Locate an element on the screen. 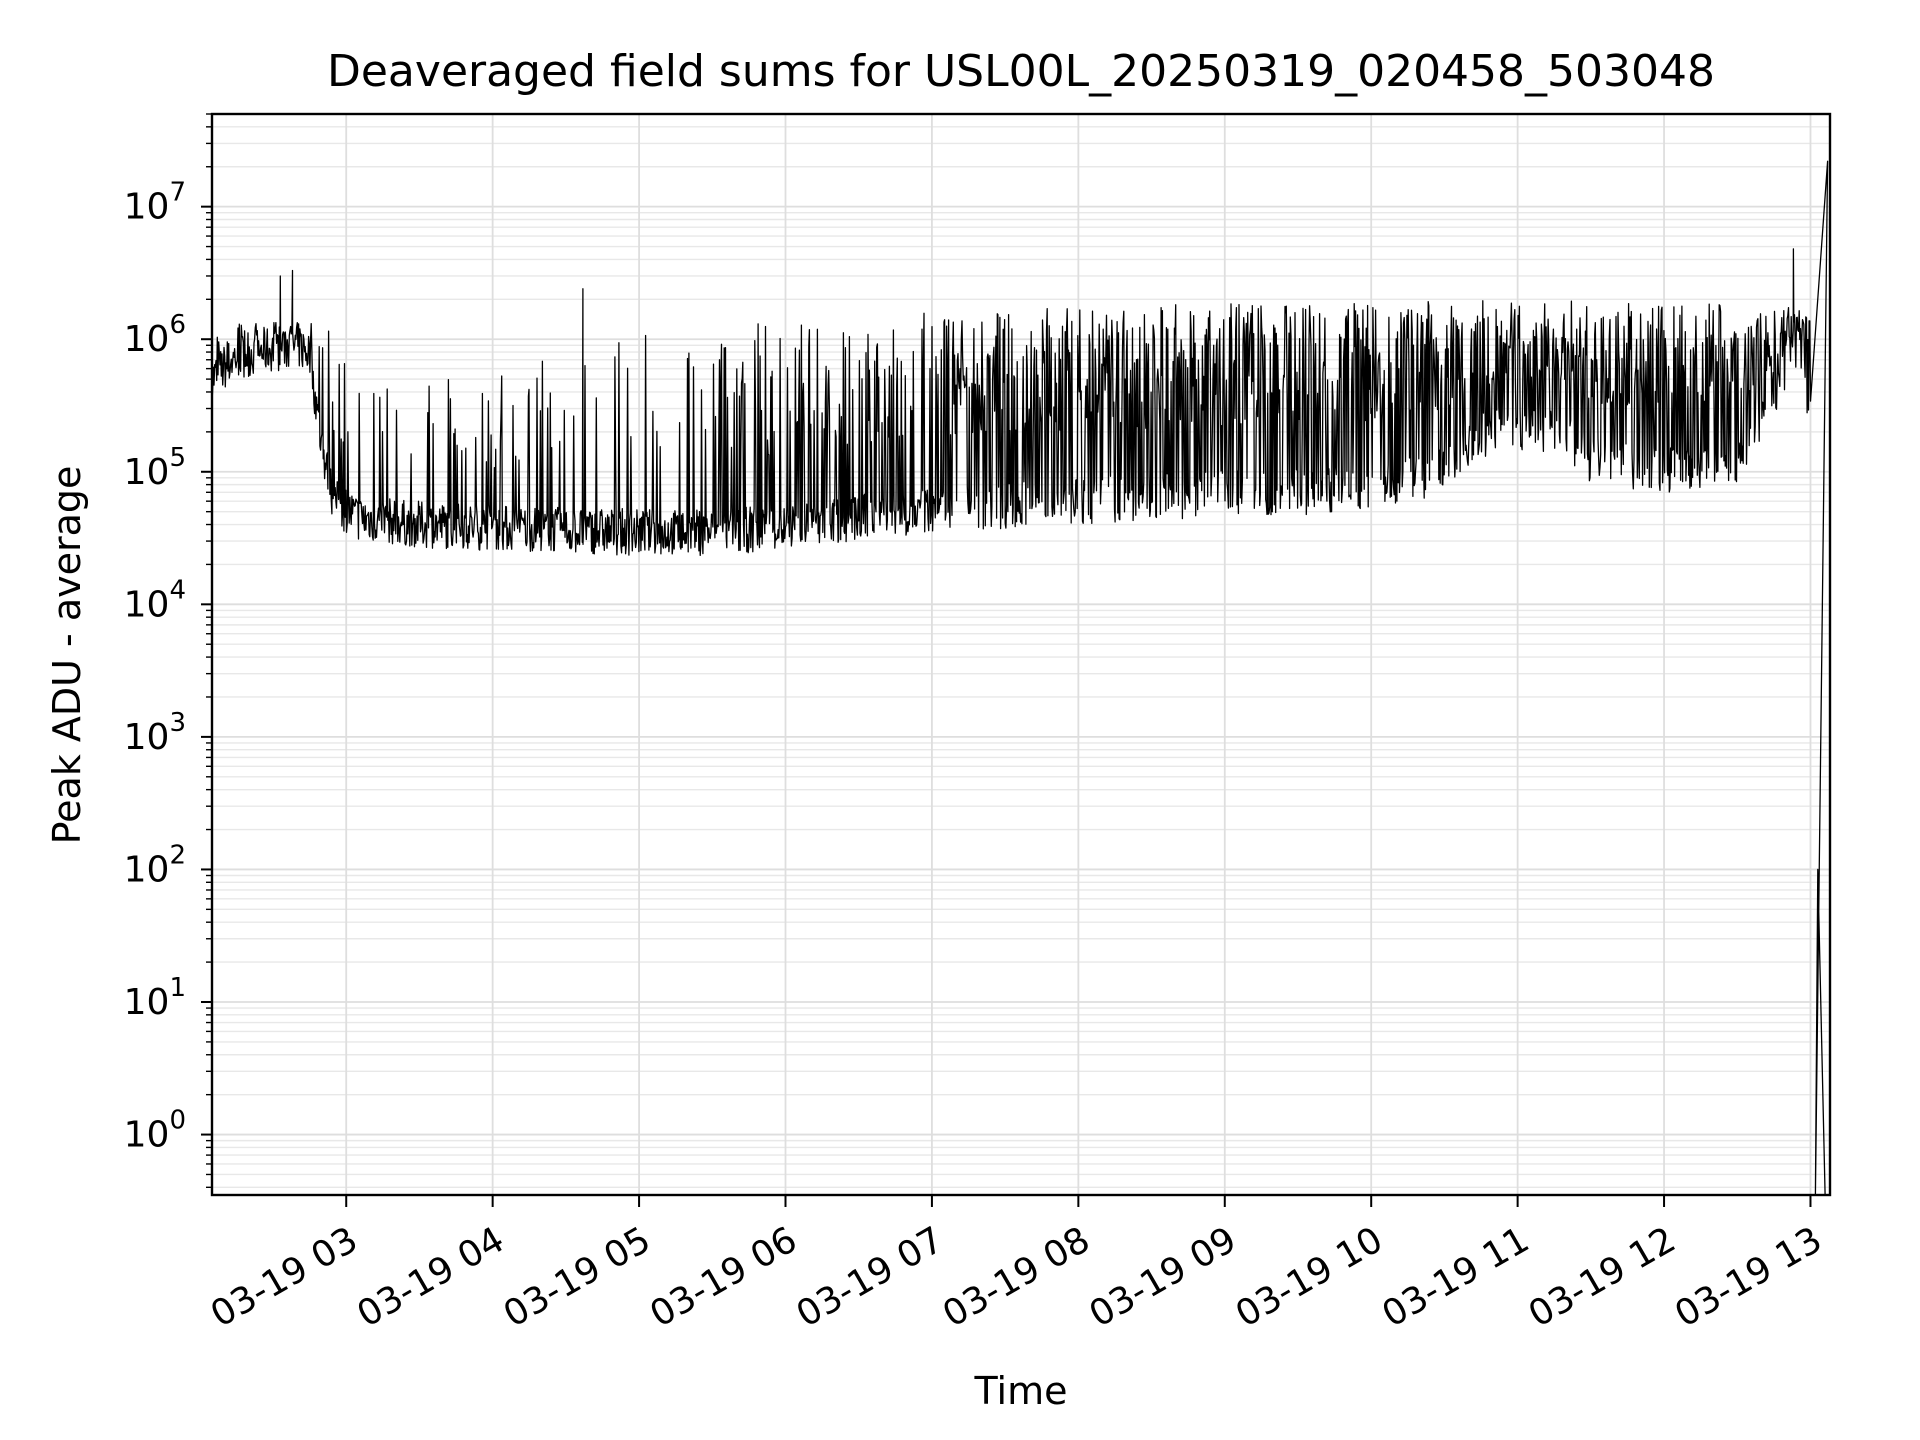  y-tick-label: 10⁶ is located at coordinates (155, 335).